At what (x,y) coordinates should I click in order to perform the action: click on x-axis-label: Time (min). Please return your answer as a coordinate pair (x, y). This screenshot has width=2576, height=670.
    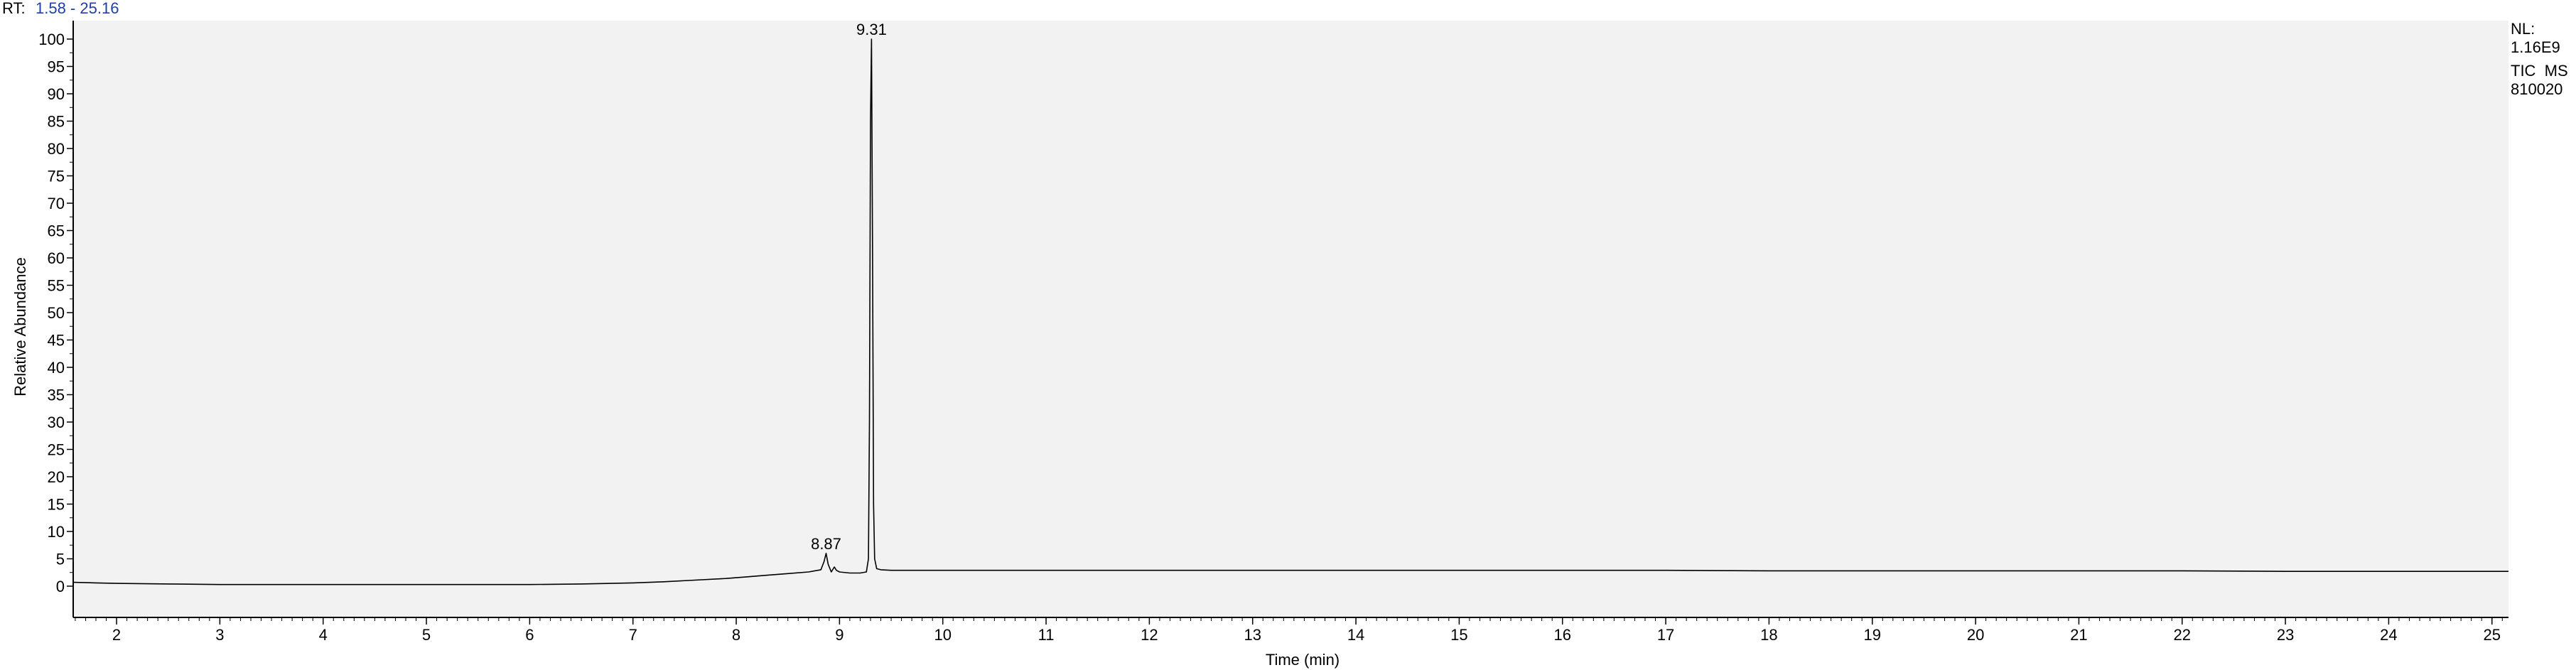
    Looking at the image, I should click on (1303, 660).